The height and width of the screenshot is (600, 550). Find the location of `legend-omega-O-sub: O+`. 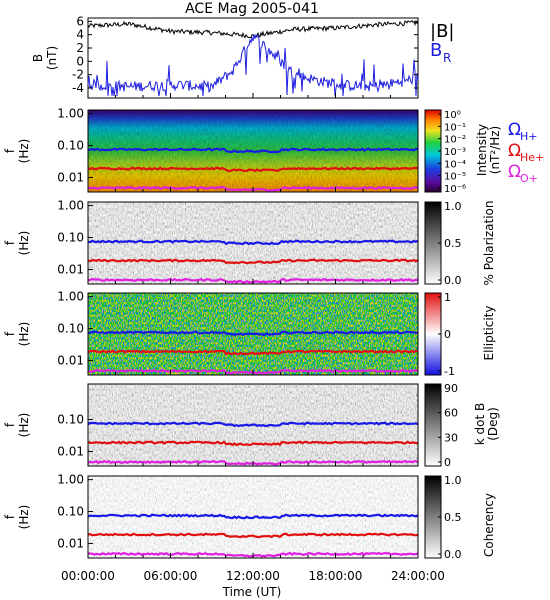

legend-omega-O-sub: O+ is located at coordinates (529, 178).